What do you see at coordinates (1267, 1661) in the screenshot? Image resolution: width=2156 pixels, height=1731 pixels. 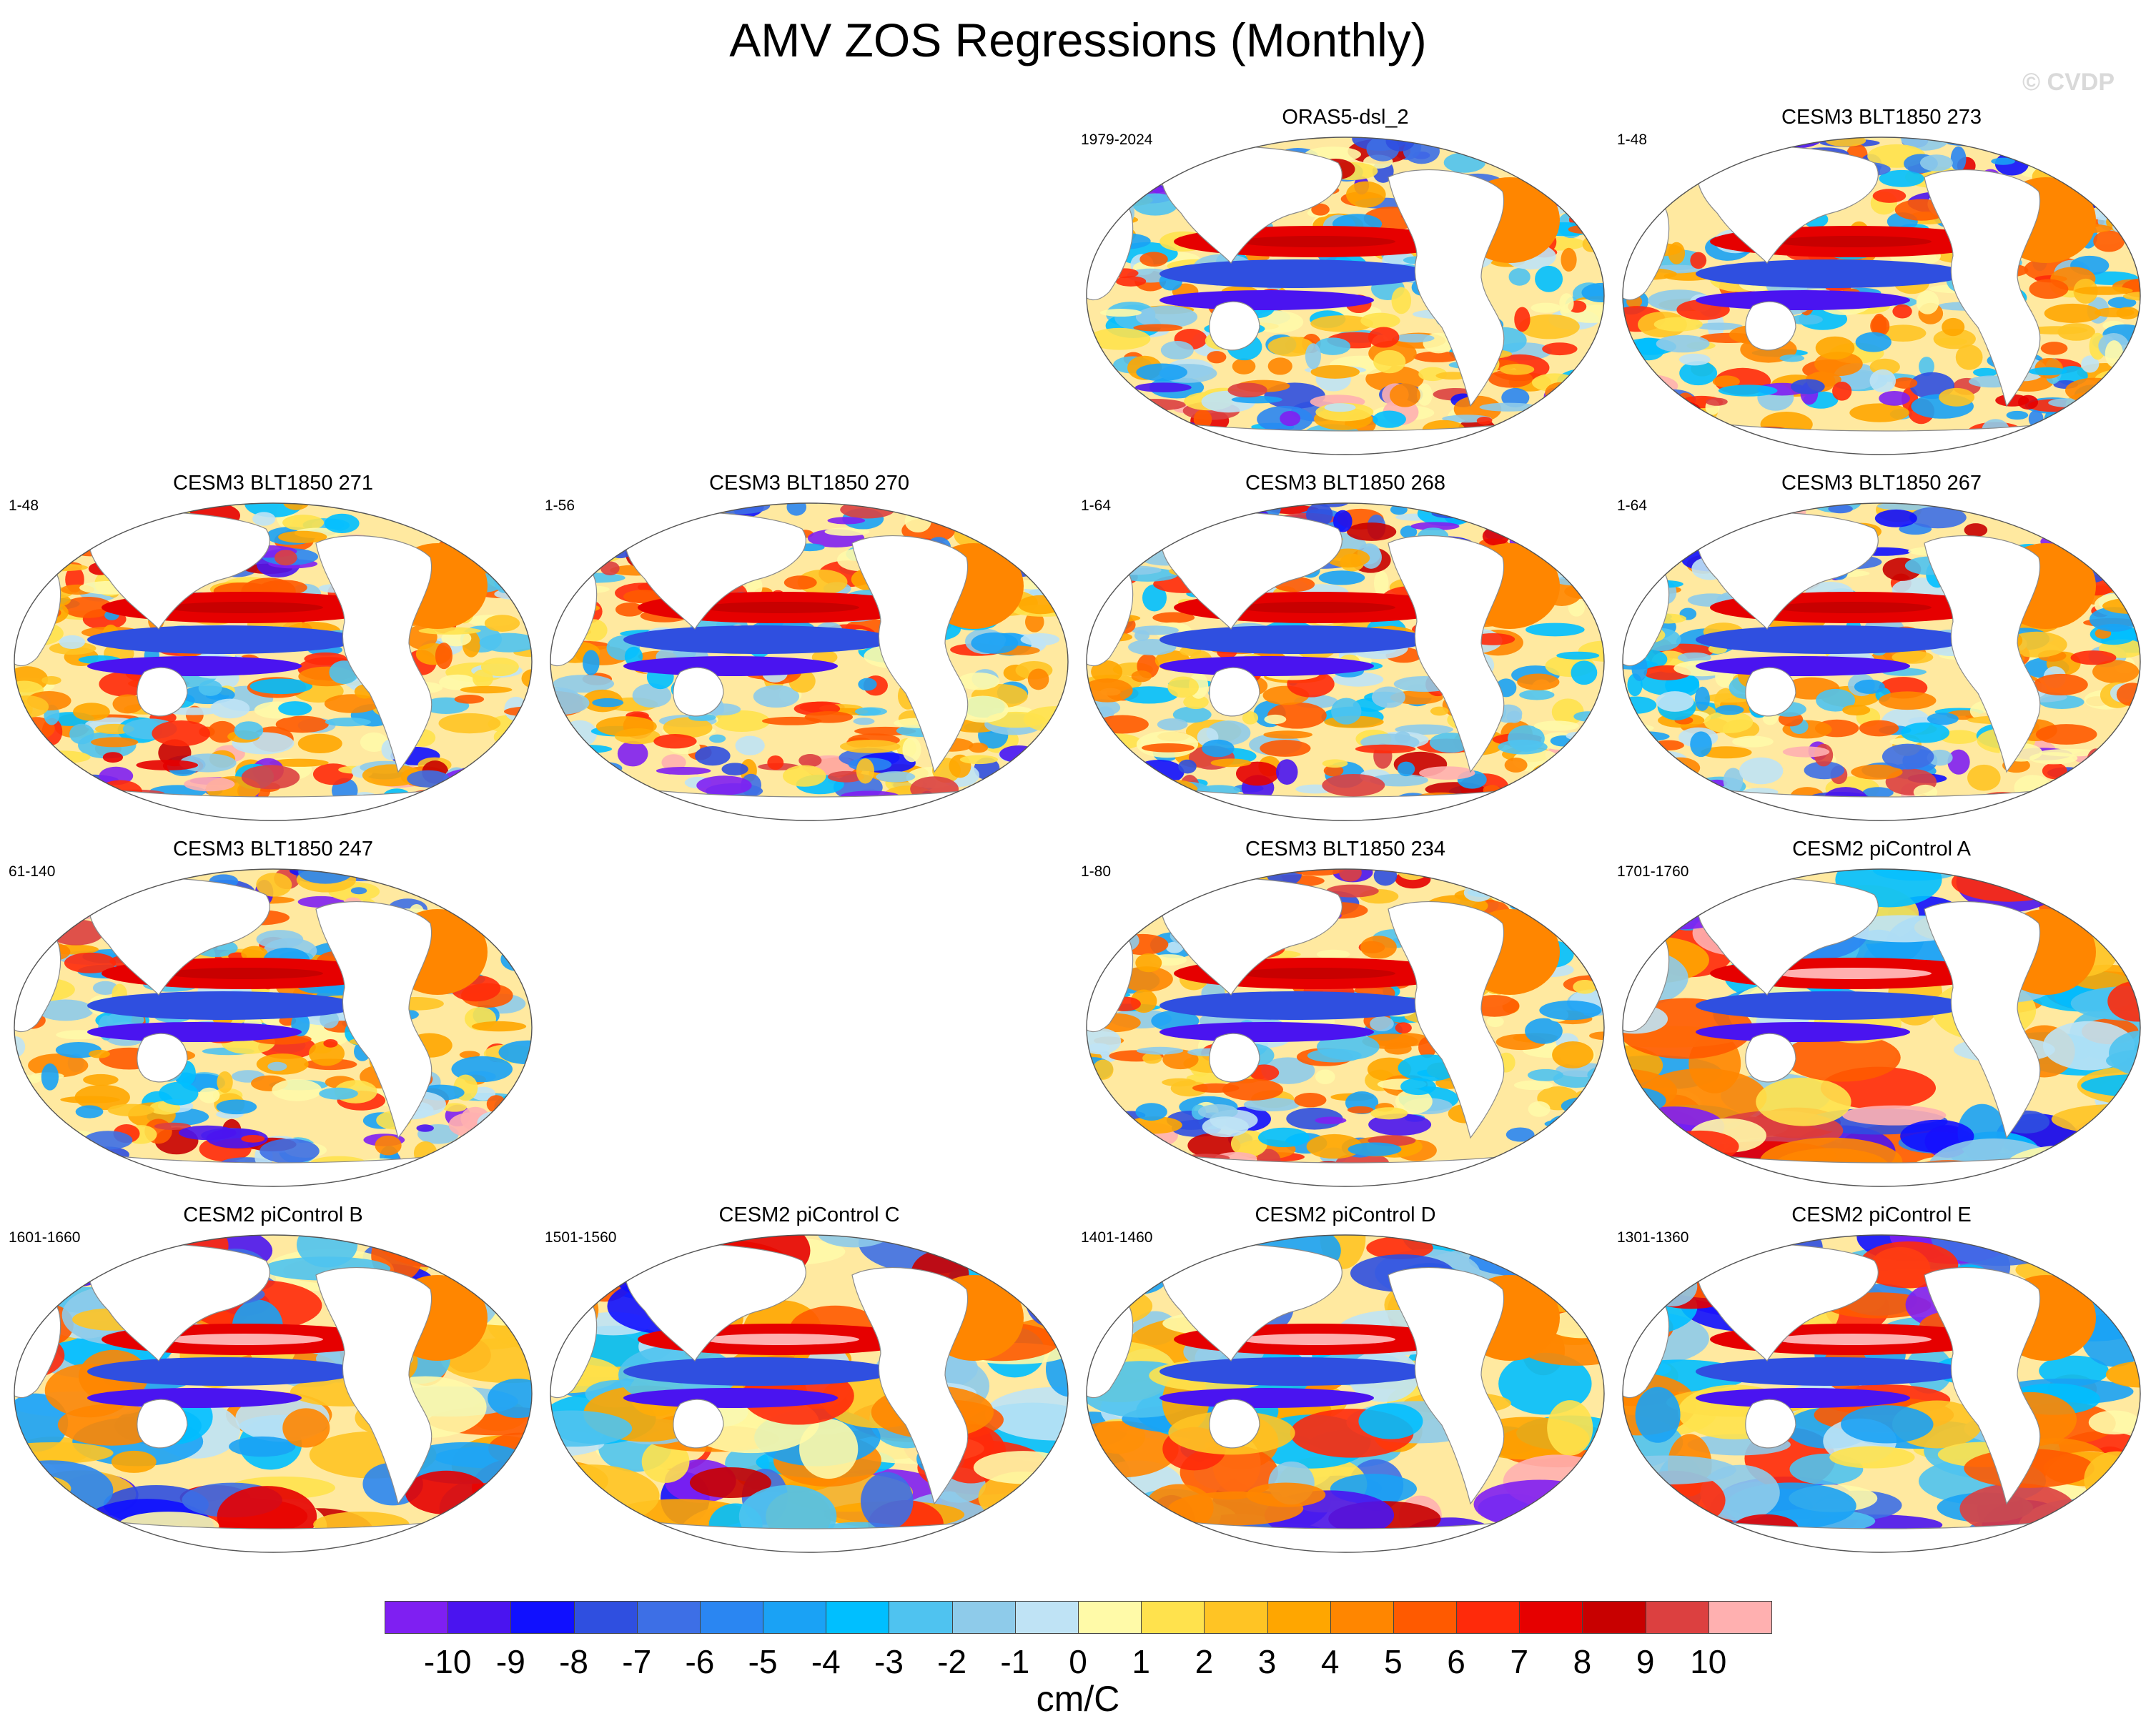 I see `colorbar-tick-label: 3` at bounding box center [1267, 1661].